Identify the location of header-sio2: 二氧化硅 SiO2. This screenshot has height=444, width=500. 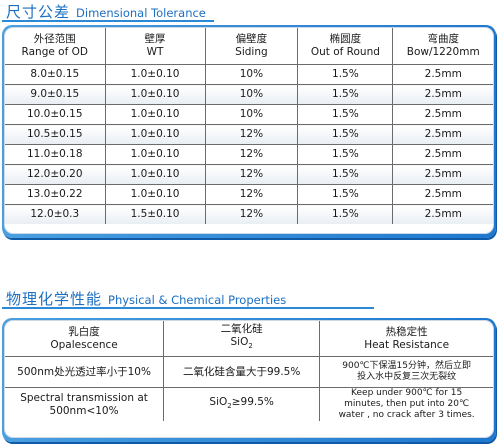
(242, 339).